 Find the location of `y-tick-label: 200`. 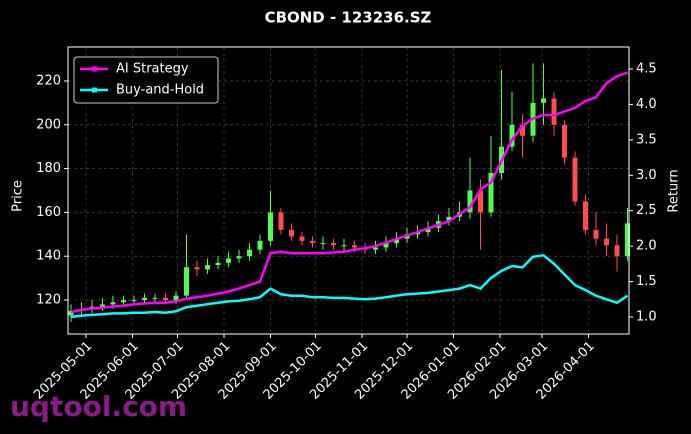

y-tick-label: 200 is located at coordinates (48, 124).